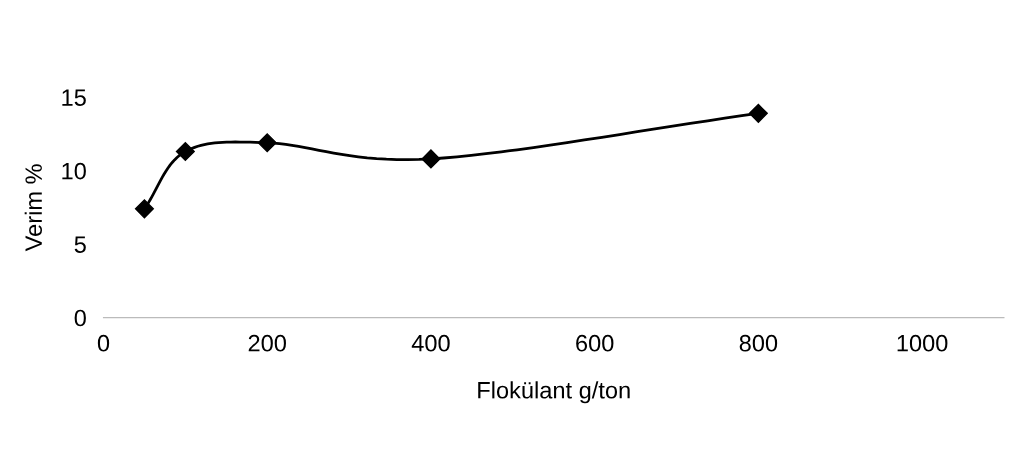 This screenshot has height=474, width=1035. Describe the element at coordinates (33, 208) in the screenshot. I see `y-axis-title: Verim %` at that location.